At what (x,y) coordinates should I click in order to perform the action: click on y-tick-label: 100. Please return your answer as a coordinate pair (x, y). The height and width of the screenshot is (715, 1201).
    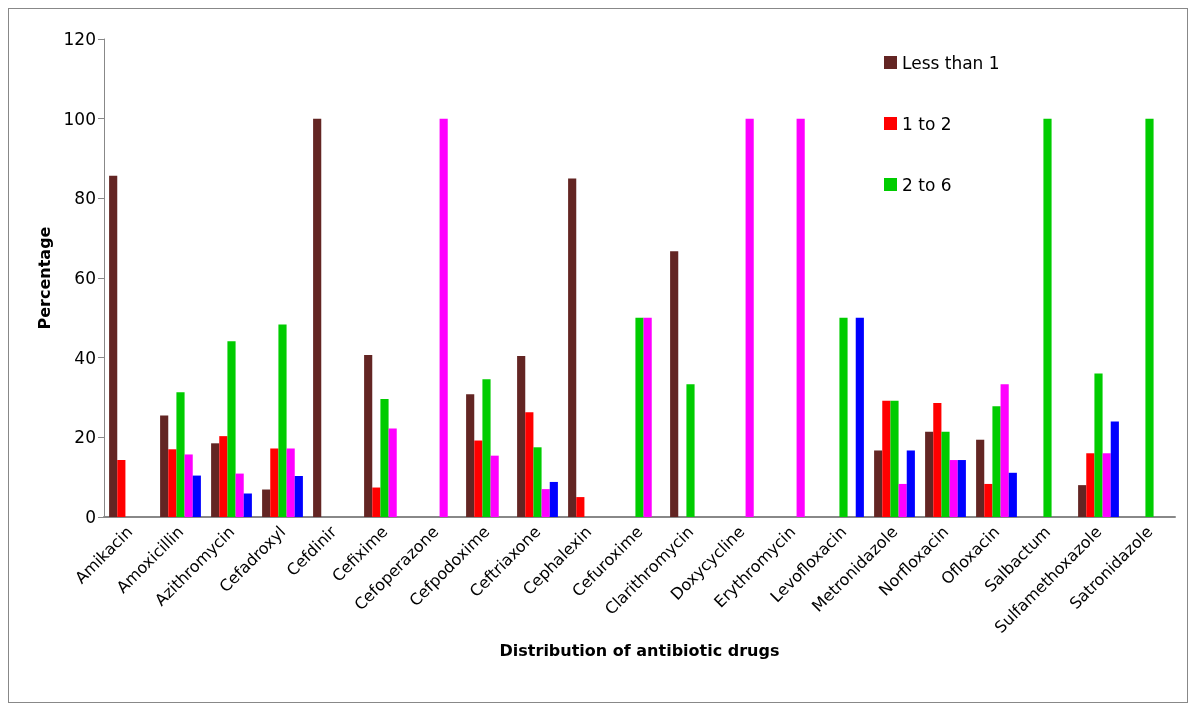
    Looking at the image, I should click on (79, 118).